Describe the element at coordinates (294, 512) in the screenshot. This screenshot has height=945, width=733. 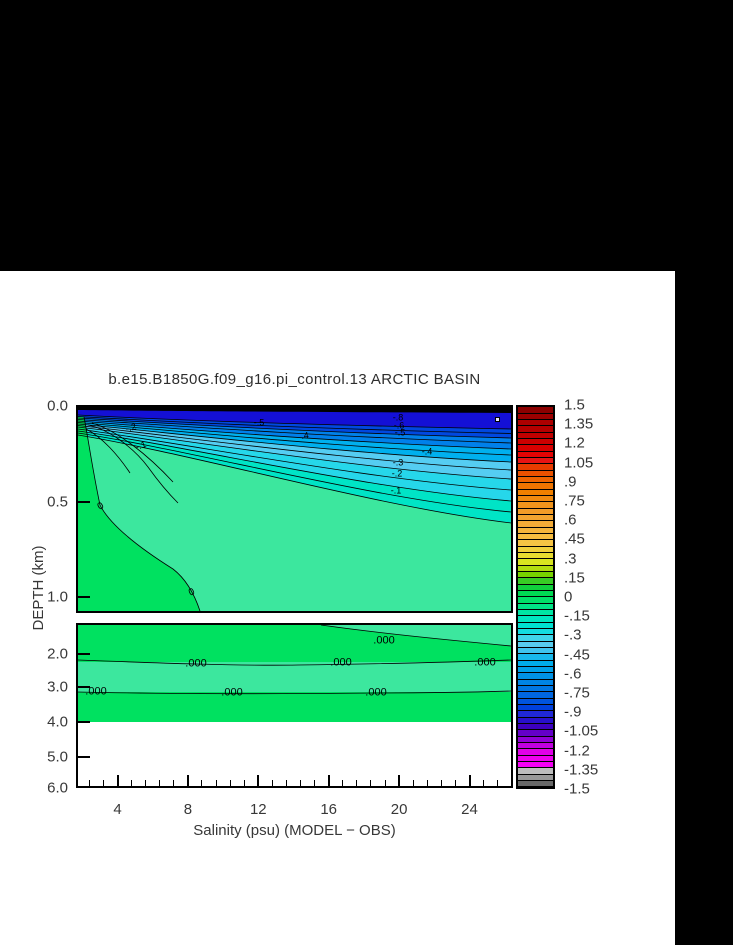
I see `contour-lines-upper` at that location.